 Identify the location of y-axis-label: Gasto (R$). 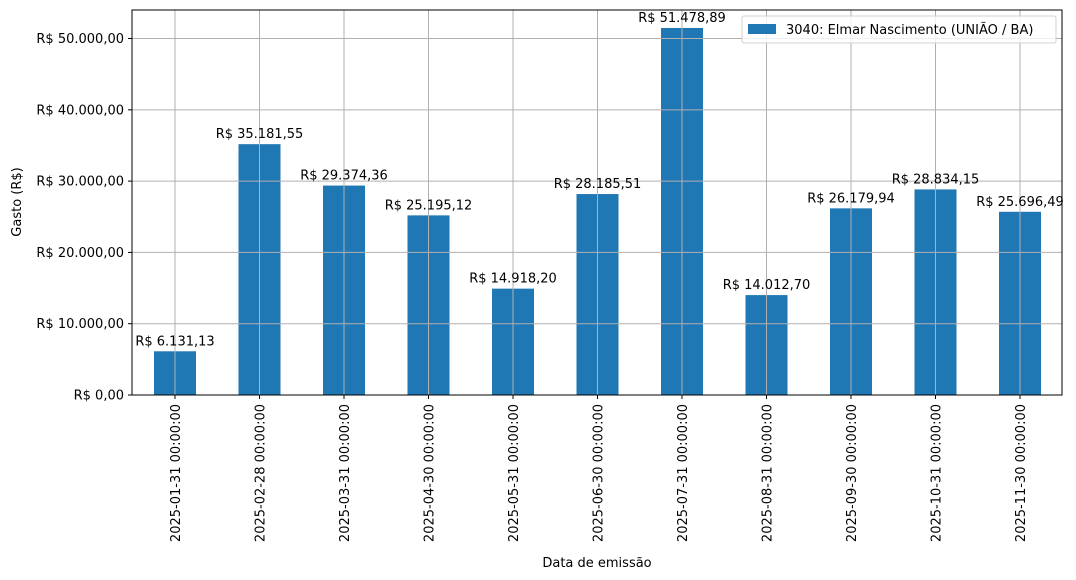
(17, 201).